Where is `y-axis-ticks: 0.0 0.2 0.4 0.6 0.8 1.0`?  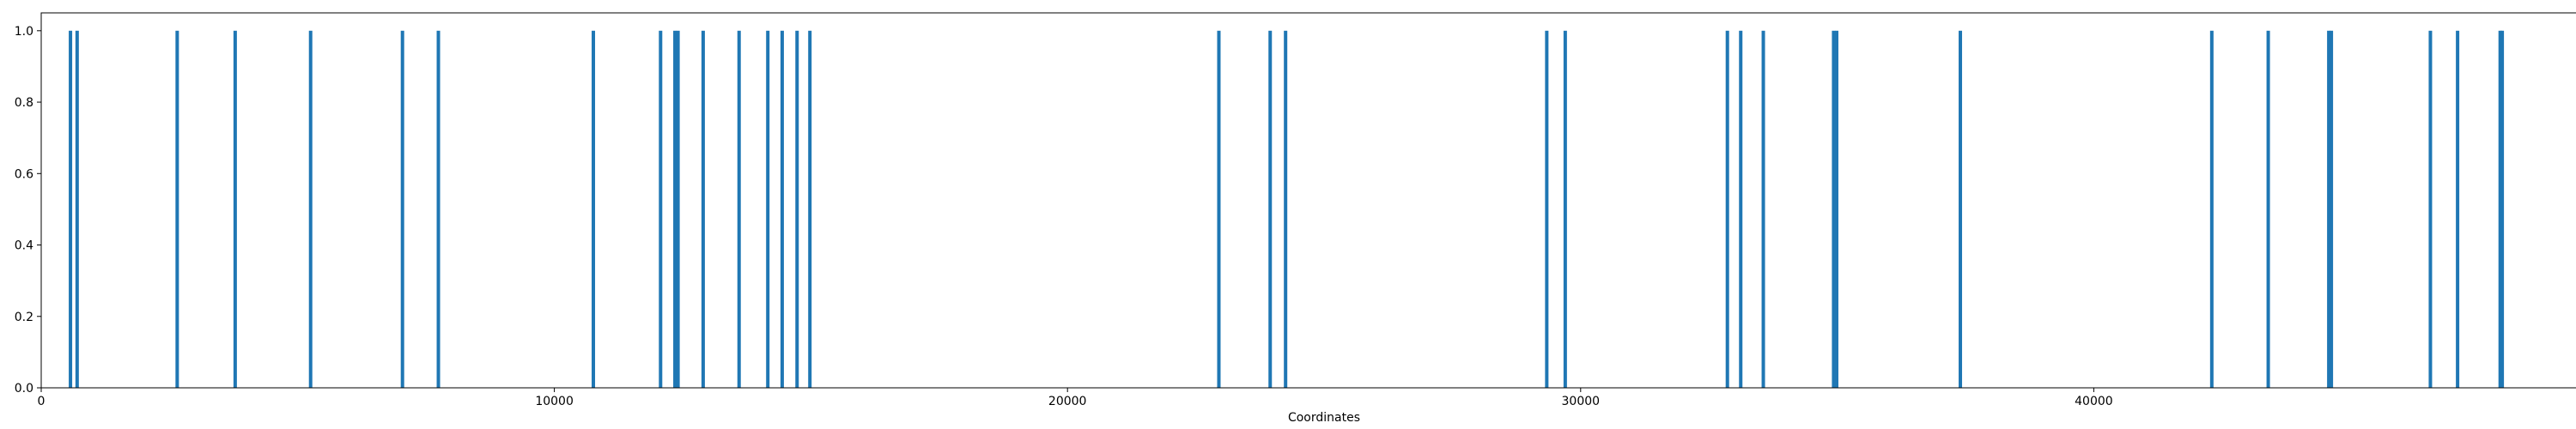 y-axis-ticks: 0.0 0.2 0.4 0.6 0.8 1.0 is located at coordinates (28, 210).